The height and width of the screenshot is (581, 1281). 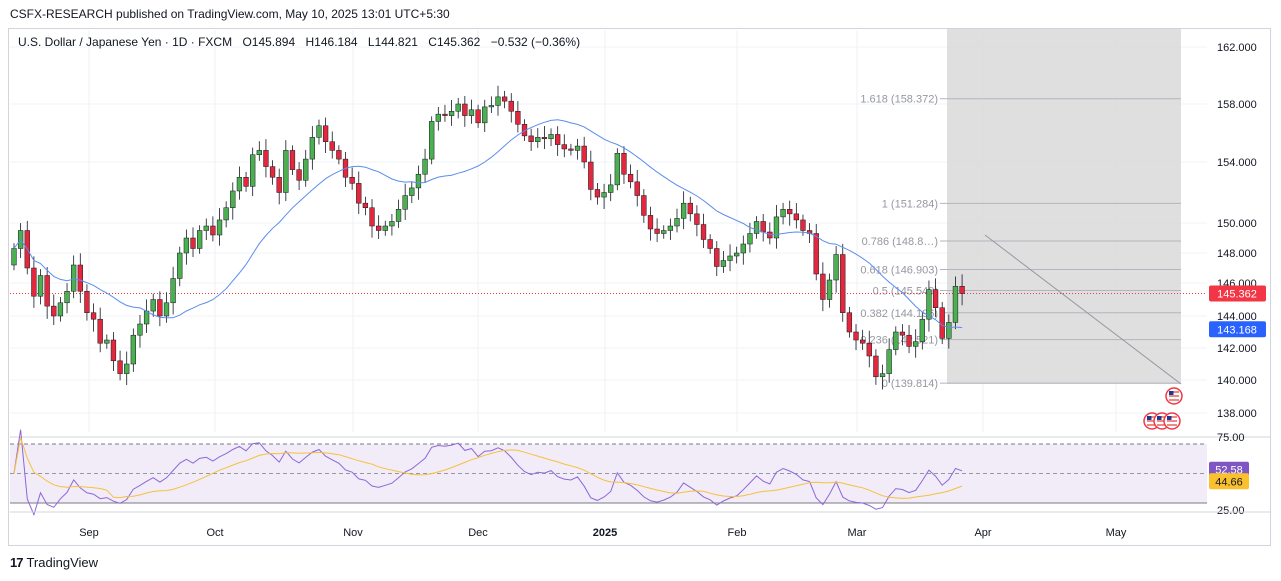 I want to click on ma-price-tag, so click(x=1237, y=329).